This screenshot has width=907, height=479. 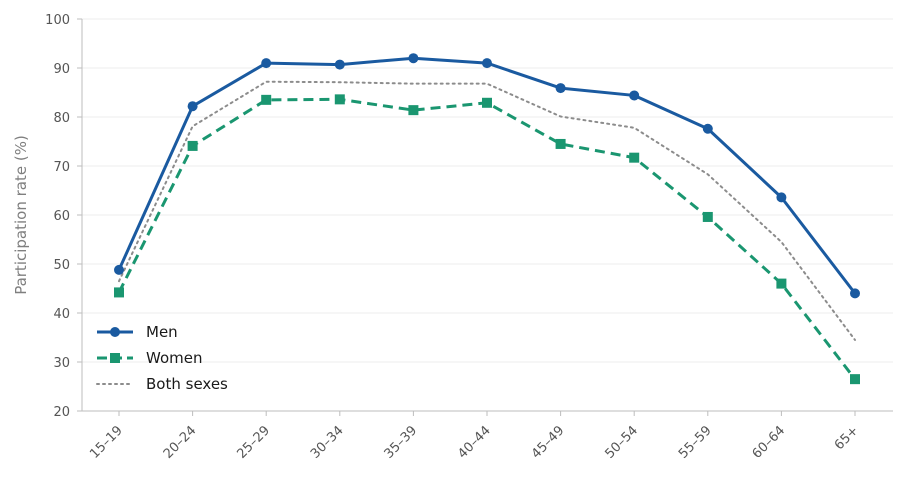 I want to click on legend-item-both-sexes: Both sexes, so click(x=162, y=384).